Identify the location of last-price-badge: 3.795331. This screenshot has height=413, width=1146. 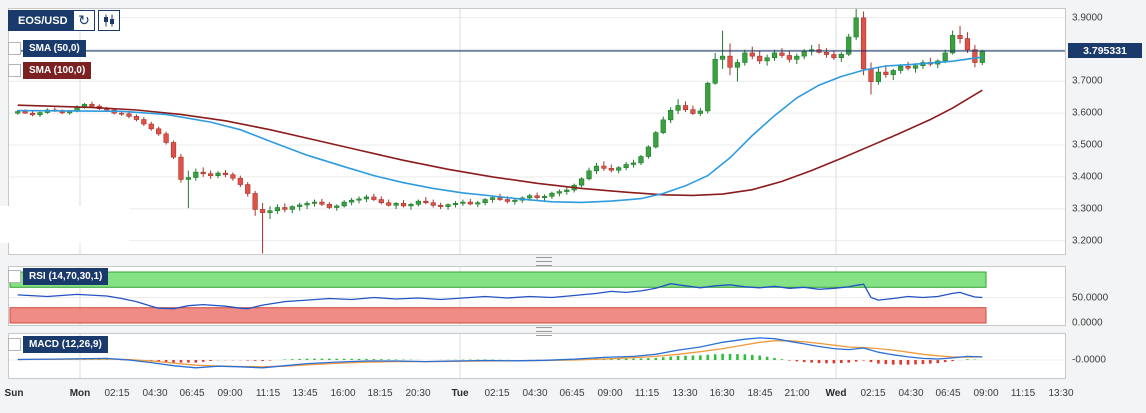
(1105, 50).